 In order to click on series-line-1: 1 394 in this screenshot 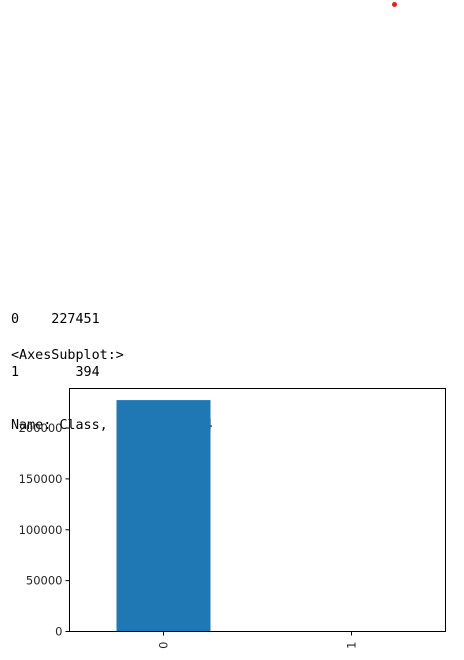, I will do `click(55, 372)`.